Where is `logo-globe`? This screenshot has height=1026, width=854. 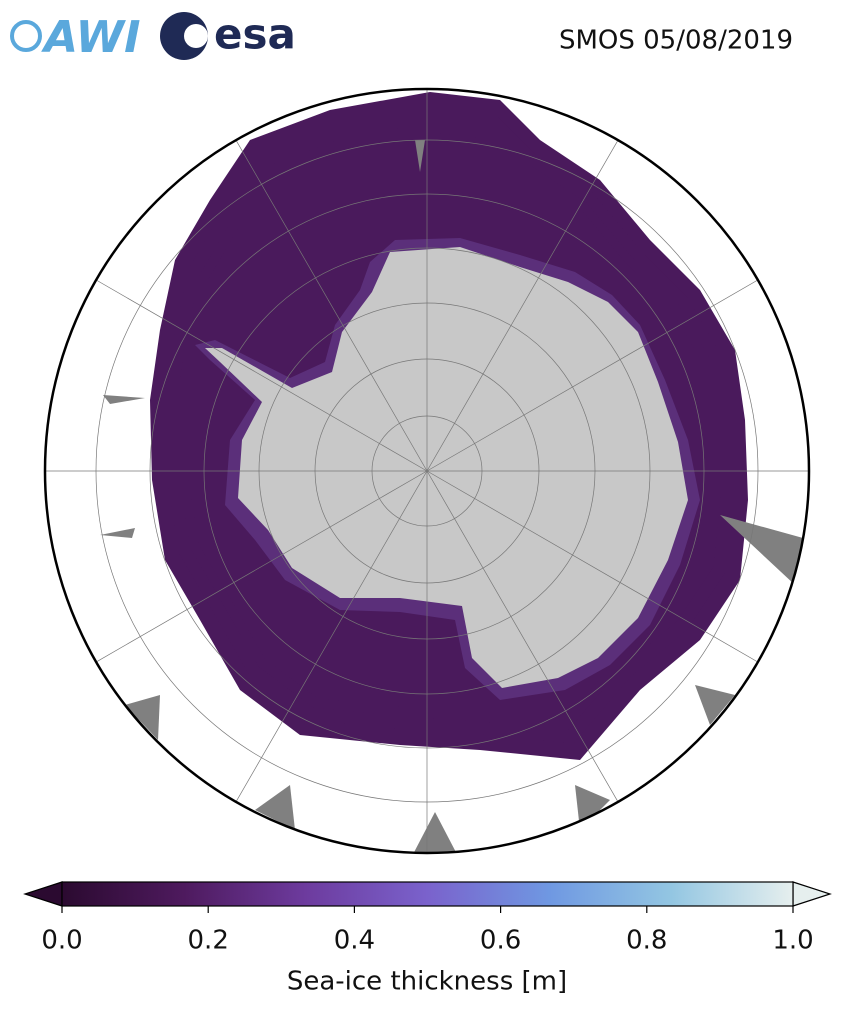 logo-globe is located at coordinates (26, 36).